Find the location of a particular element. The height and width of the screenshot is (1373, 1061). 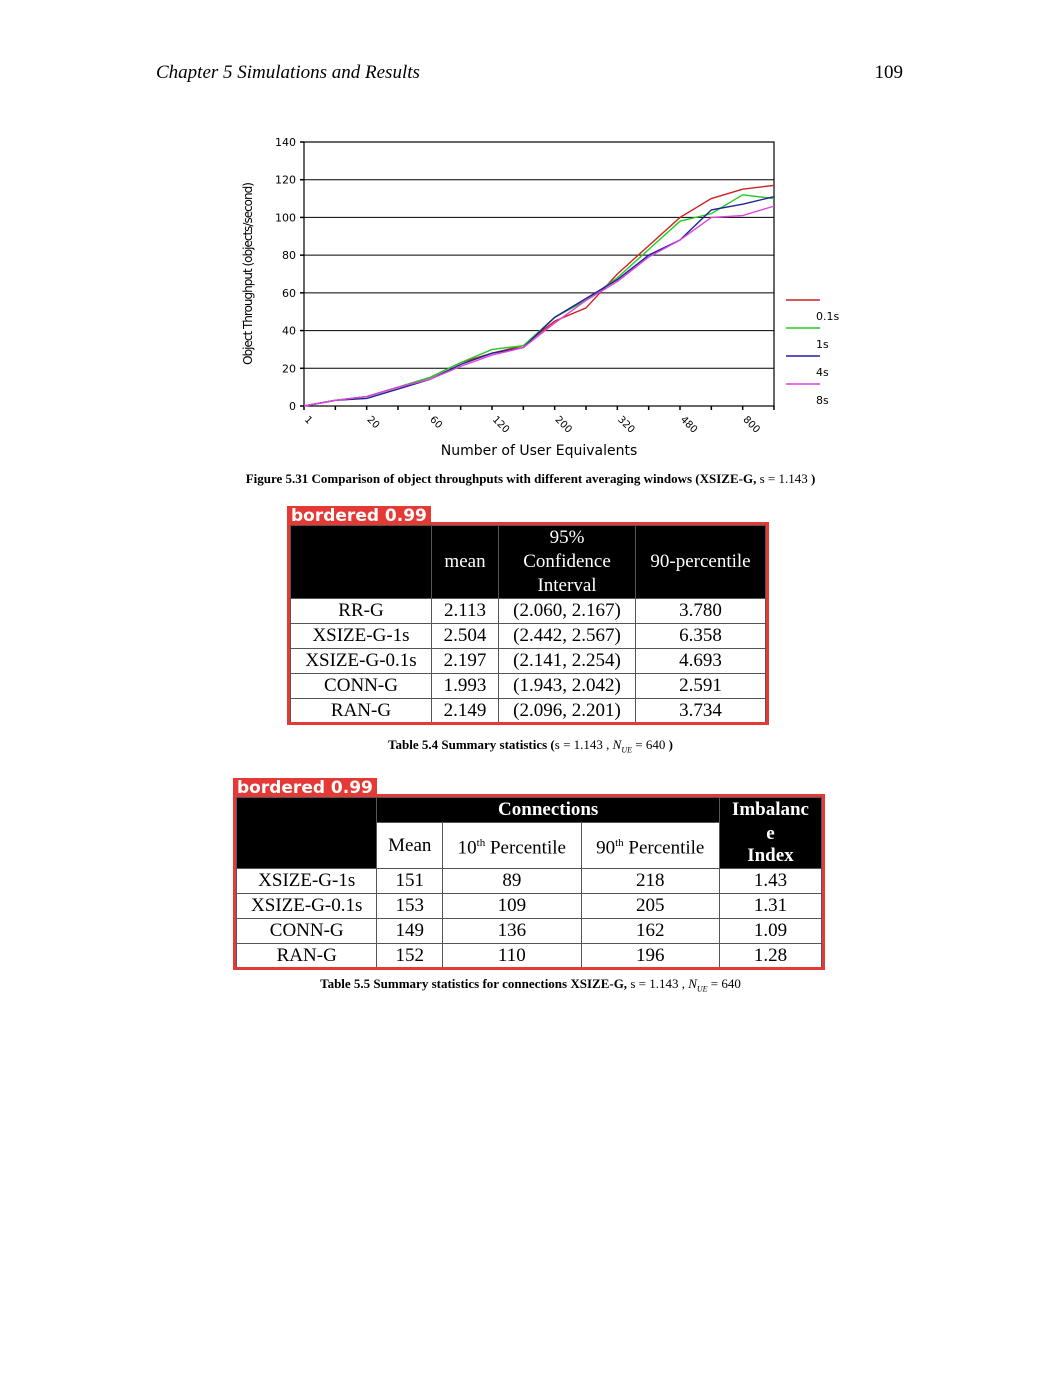

t4-header-mean: mean is located at coordinates (465, 562).